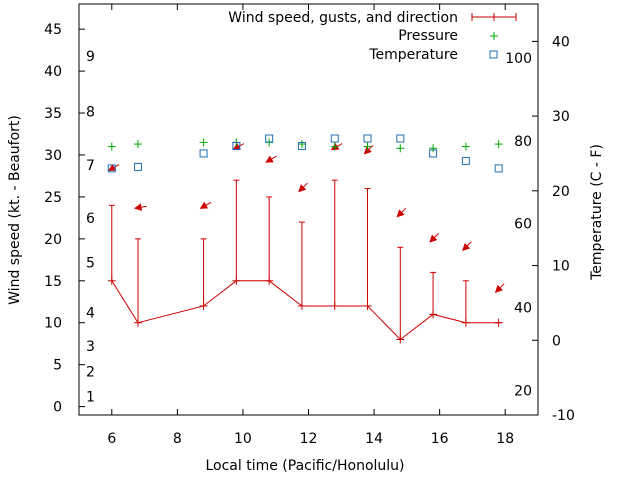 This screenshot has width=640, height=480. I want to click on left-y-tick-label: 20, so click(53, 240).